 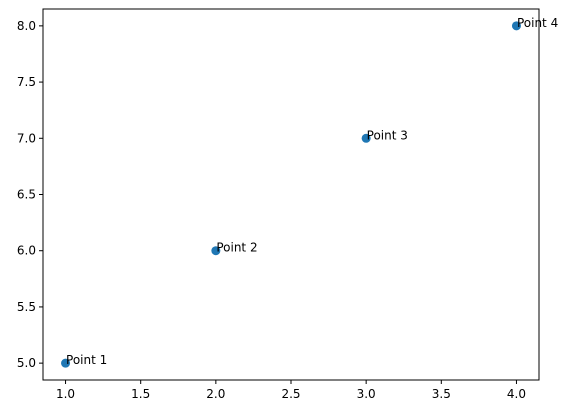 What do you see at coordinates (290, 394) in the screenshot?
I see `x-tick-label: 2.5` at bounding box center [290, 394].